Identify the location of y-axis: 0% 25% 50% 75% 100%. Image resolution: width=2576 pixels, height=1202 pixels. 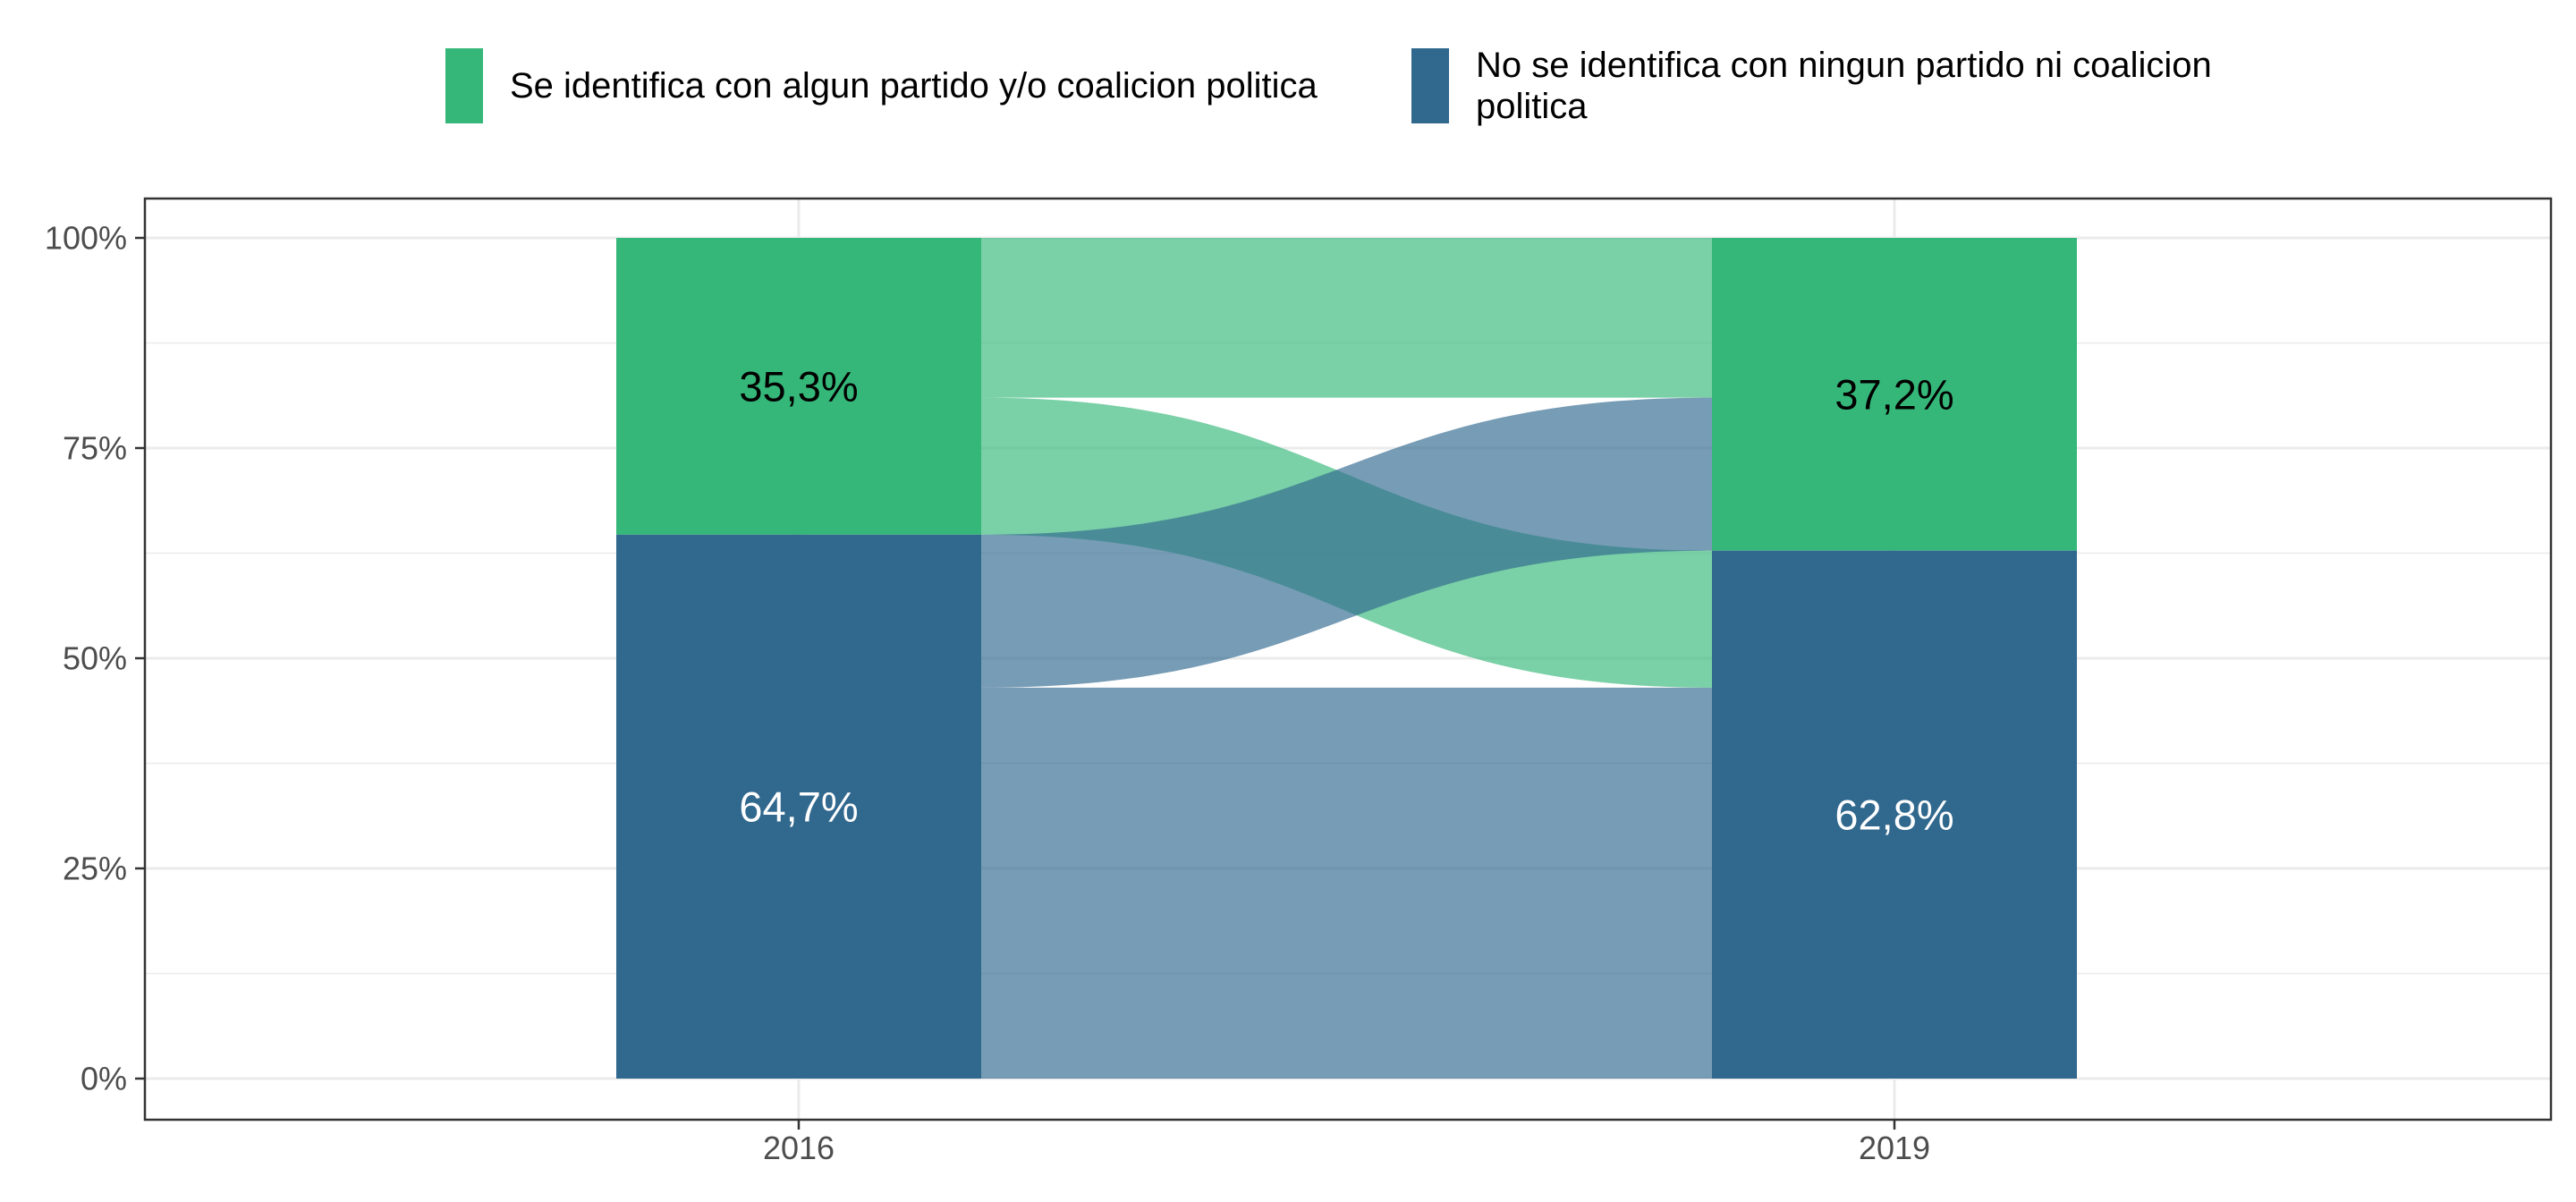
(95, 658).